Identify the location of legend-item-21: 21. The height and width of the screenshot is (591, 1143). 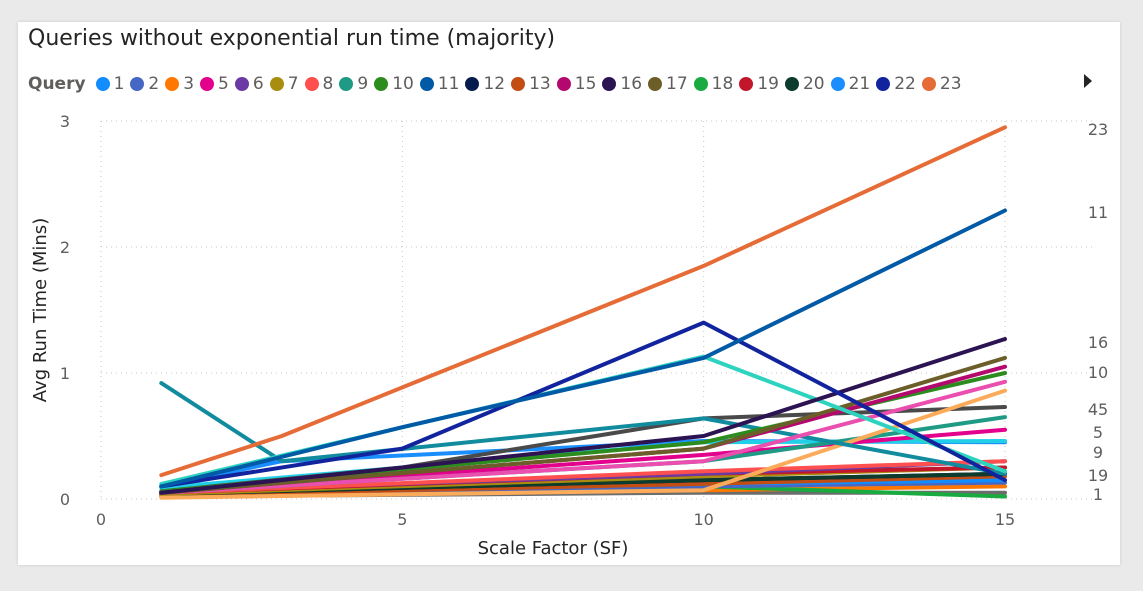
(850, 84).